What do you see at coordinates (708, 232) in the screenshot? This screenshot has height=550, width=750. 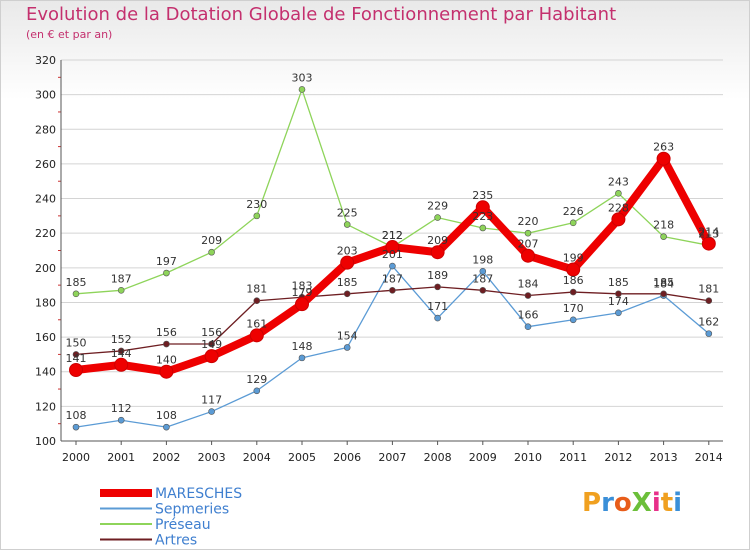 I see `data-label-maresches: 214` at bounding box center [708, 232].